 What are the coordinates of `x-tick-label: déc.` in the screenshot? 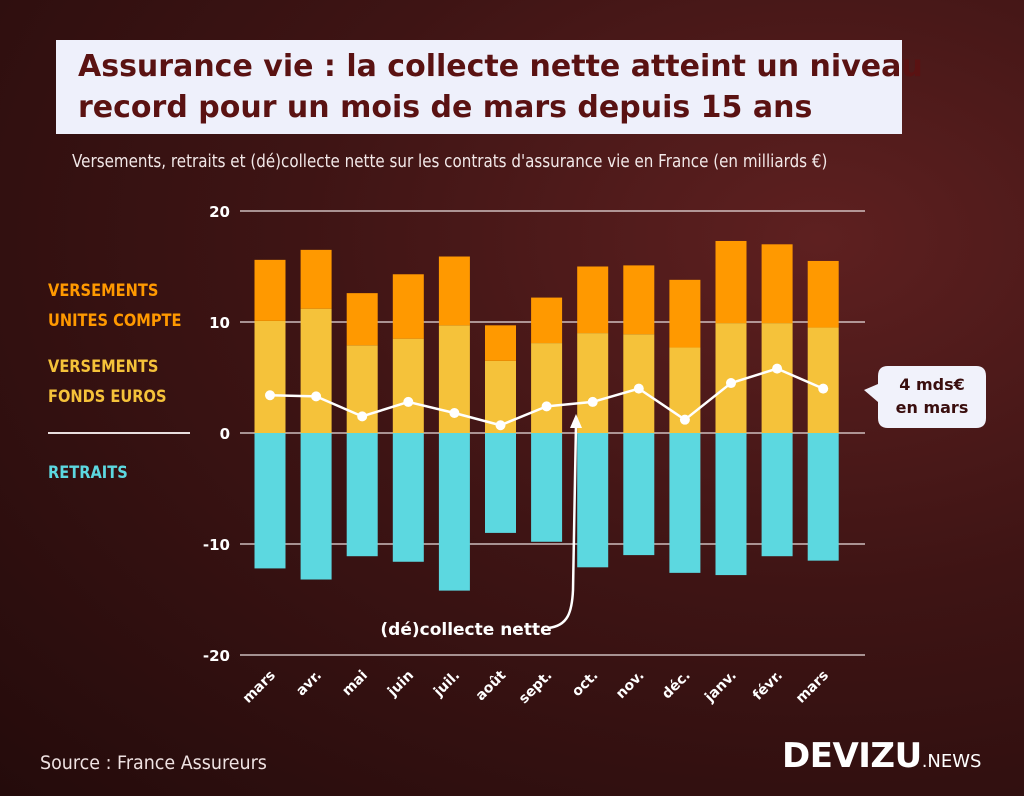 It's located at (676, 685).